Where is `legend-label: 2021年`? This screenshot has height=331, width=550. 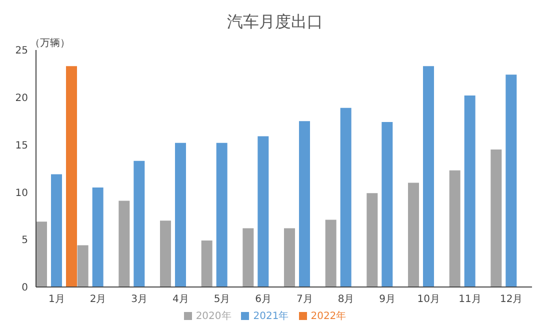 legend-label: 2021年 is located at coordinates (271, 316).